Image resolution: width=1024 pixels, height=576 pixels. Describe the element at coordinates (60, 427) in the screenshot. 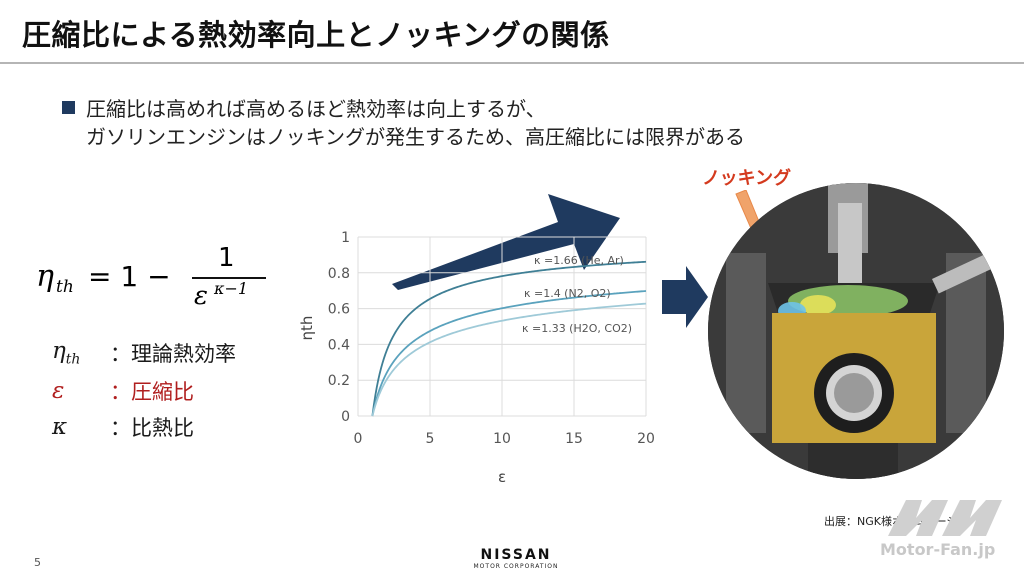

I see `legend-kappa-symbol: κ` at that location.